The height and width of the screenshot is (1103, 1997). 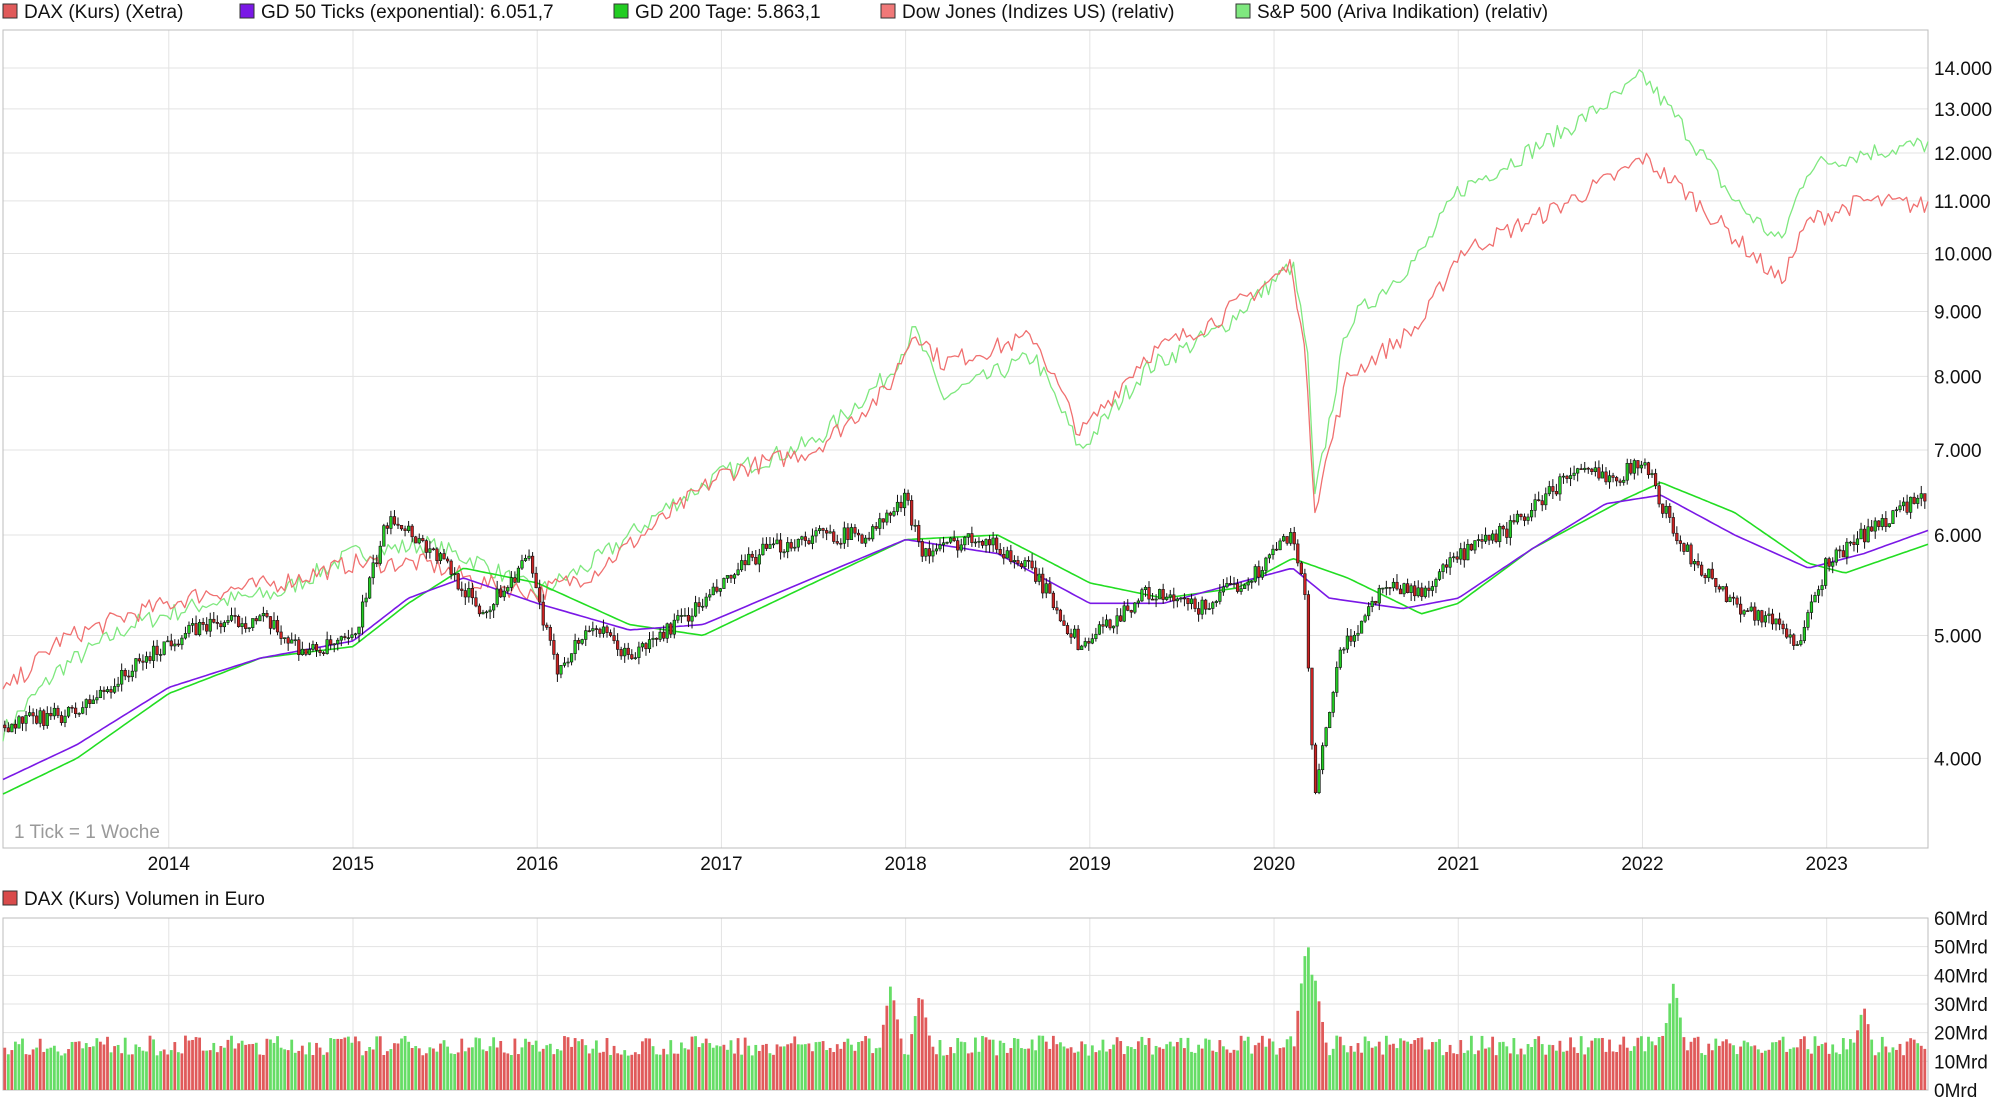 What do you see at coordinates (10, 898) in the screenshot?
I see `volume-legend-swatch` at bounding box center [10, 898].